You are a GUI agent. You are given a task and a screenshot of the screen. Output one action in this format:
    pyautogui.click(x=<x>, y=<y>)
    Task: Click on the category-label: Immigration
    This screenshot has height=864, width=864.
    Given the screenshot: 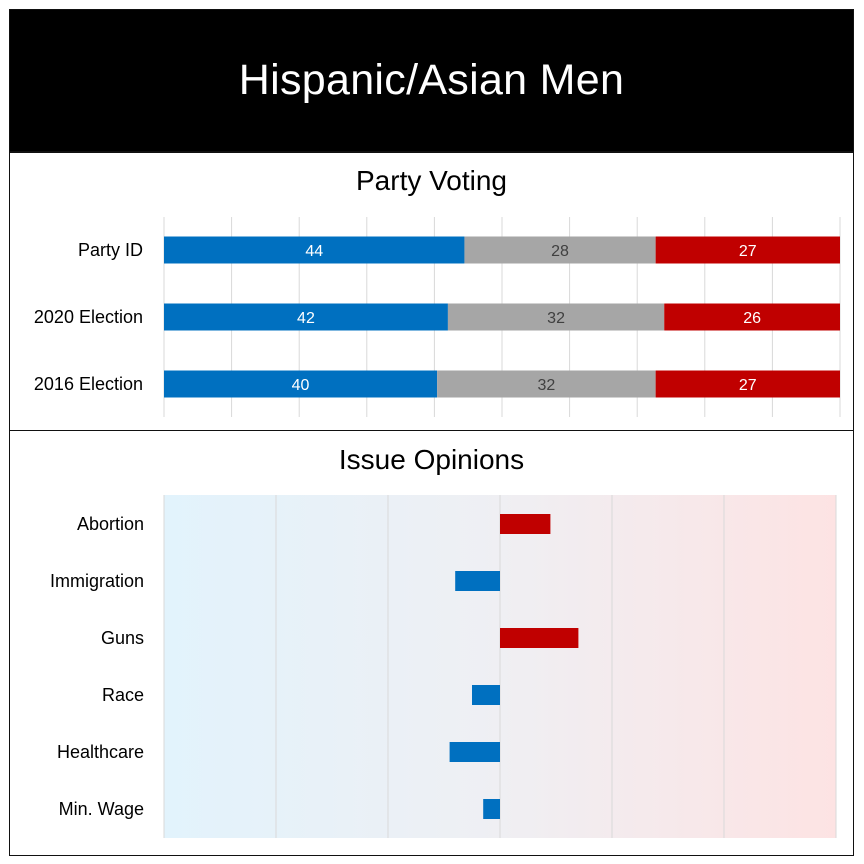 What is the action you would take?
    pyautogui.click(x=97, y=581)
    